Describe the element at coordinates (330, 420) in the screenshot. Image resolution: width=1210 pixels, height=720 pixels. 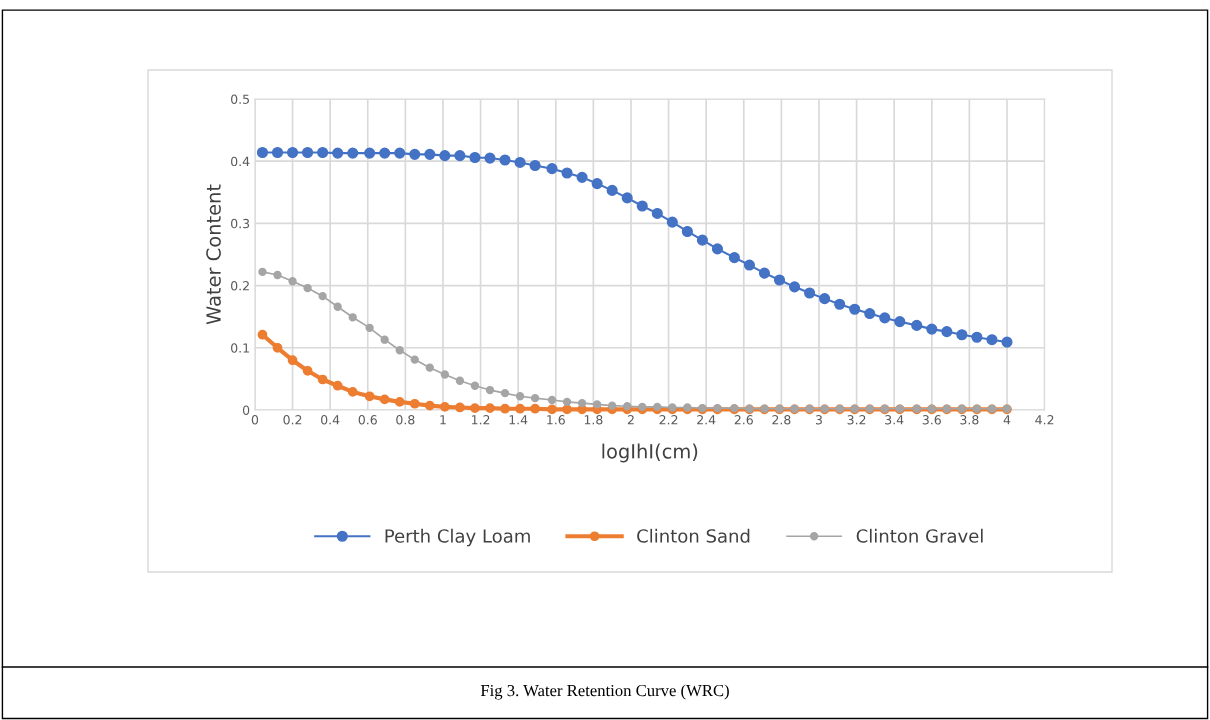
I see `x-tick-label: 0.4` at that location.